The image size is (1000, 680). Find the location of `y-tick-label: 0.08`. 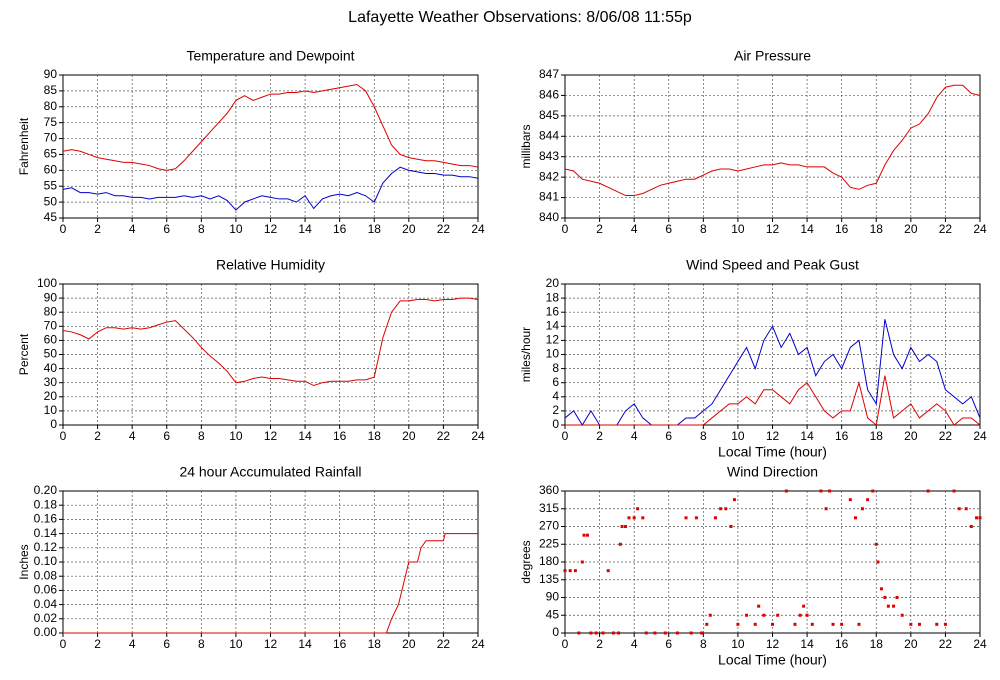

y-tick-label: 0.08 is located at coordinates (46, 575).